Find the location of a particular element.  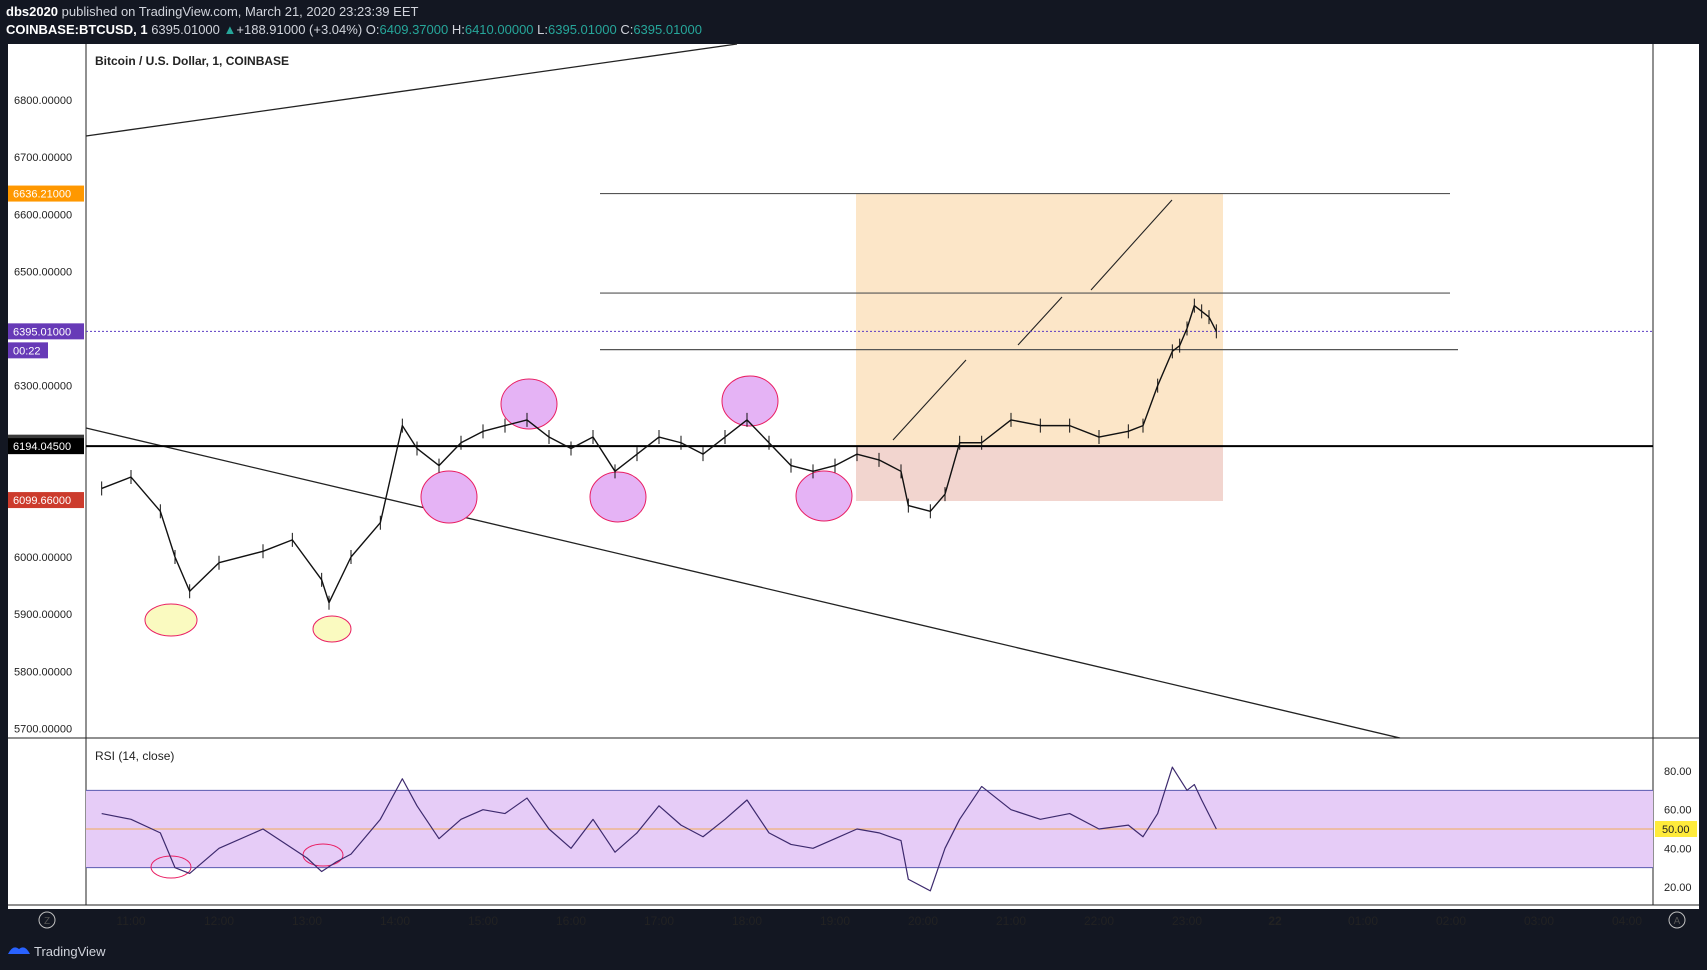

price-tick-label: 6600.00000 is located at coordinates (43, 215).